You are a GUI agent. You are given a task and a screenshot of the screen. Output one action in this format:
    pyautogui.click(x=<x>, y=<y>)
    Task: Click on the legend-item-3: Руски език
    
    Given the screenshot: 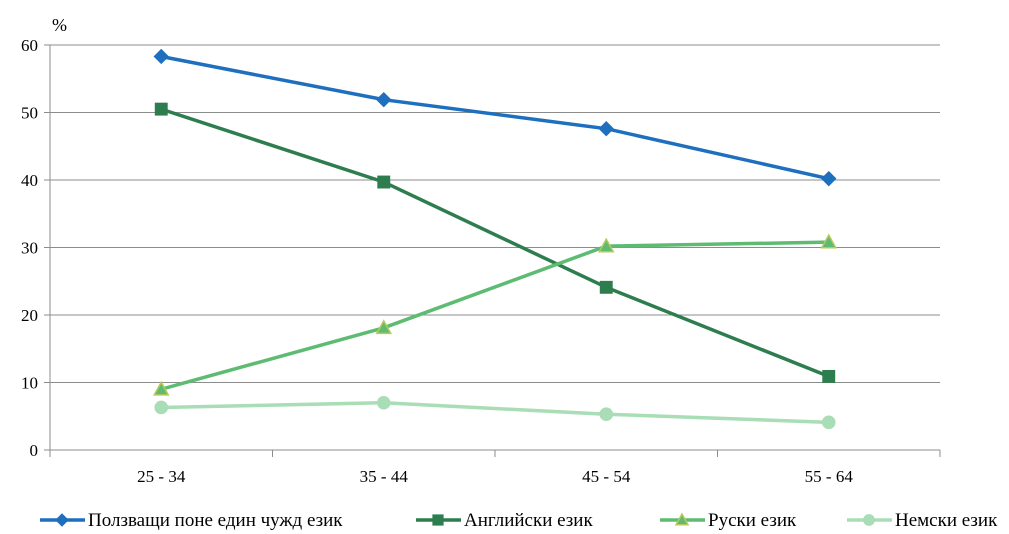 What is the action you would take?
    pyautogui.click(x=728, y=520)
    